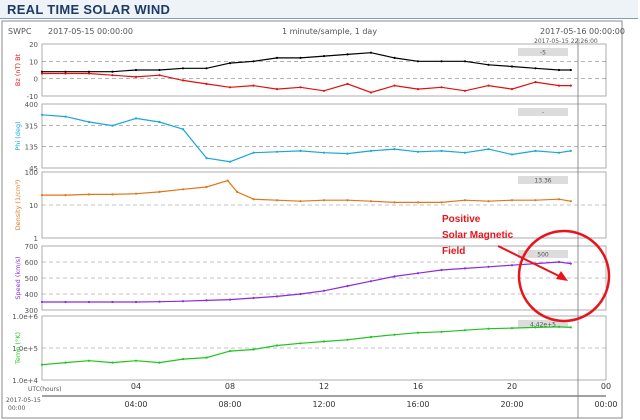 Image resolution: width=640 pixels, height=420 pixels. I want to click on y-tick-label: 1, so click(36, 239).